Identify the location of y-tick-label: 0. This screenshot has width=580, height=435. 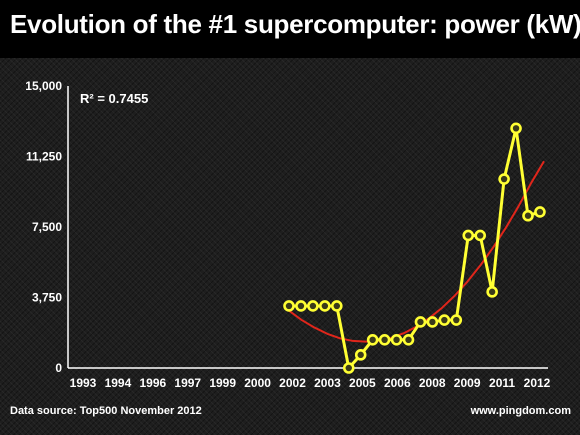
(58, 368).